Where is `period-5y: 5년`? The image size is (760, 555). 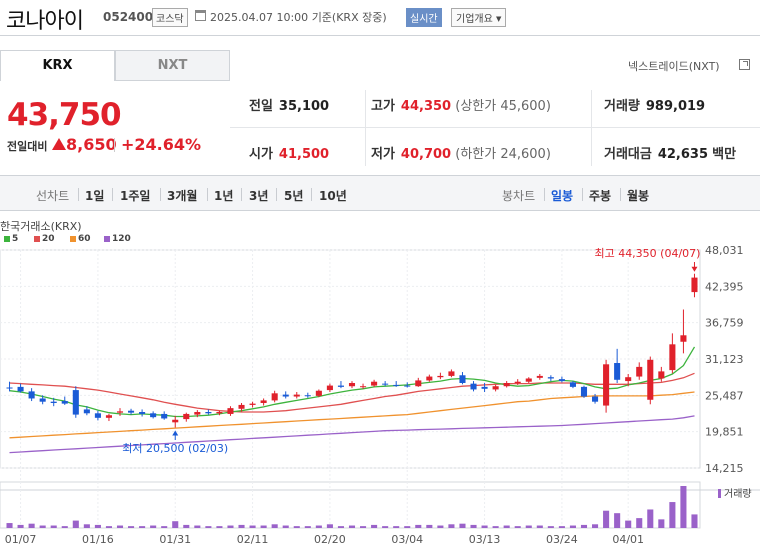
period-5y: 5년 is located at coordinates (294, 196).